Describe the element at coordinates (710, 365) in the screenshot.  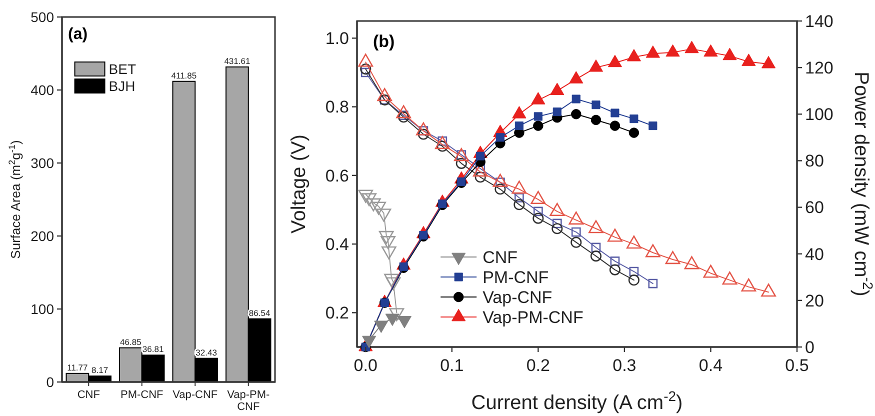
I see `x-tick-label: 0.4` at that location.